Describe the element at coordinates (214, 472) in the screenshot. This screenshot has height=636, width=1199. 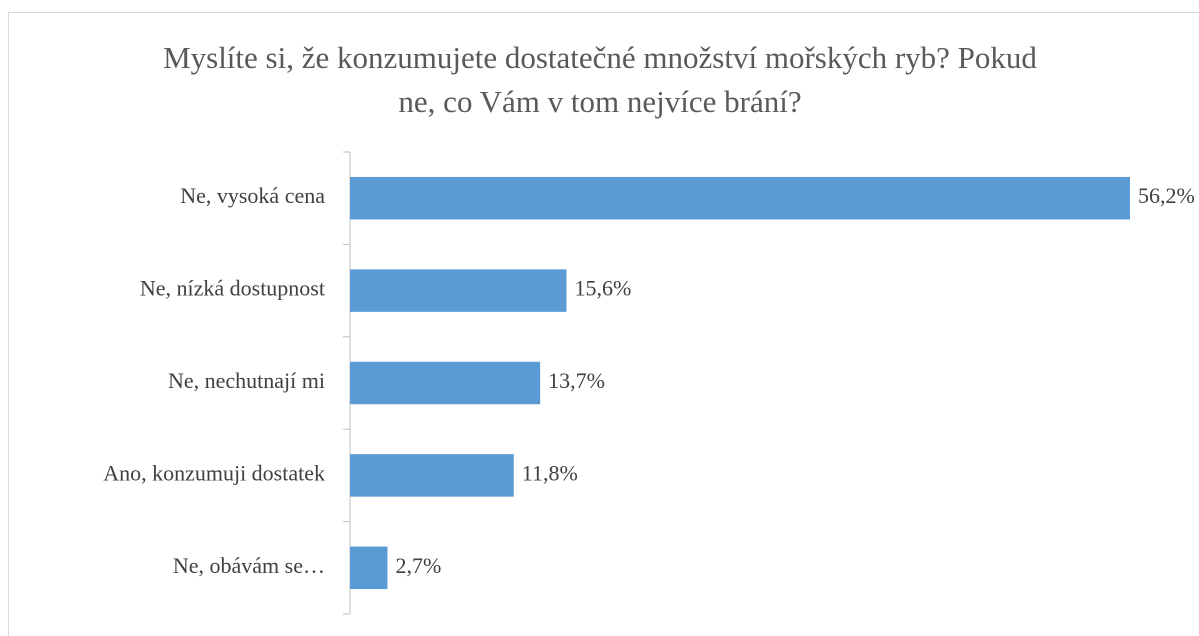
I see `category-label: Ano, konzumuji dostatek` at that location.